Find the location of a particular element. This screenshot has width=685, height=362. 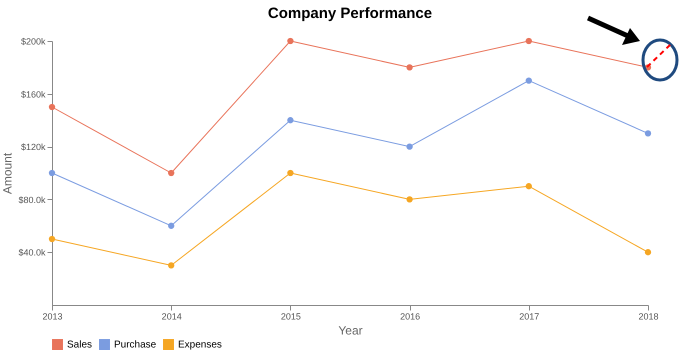

x-axis-title: Year is located at coordinates (350, 331).